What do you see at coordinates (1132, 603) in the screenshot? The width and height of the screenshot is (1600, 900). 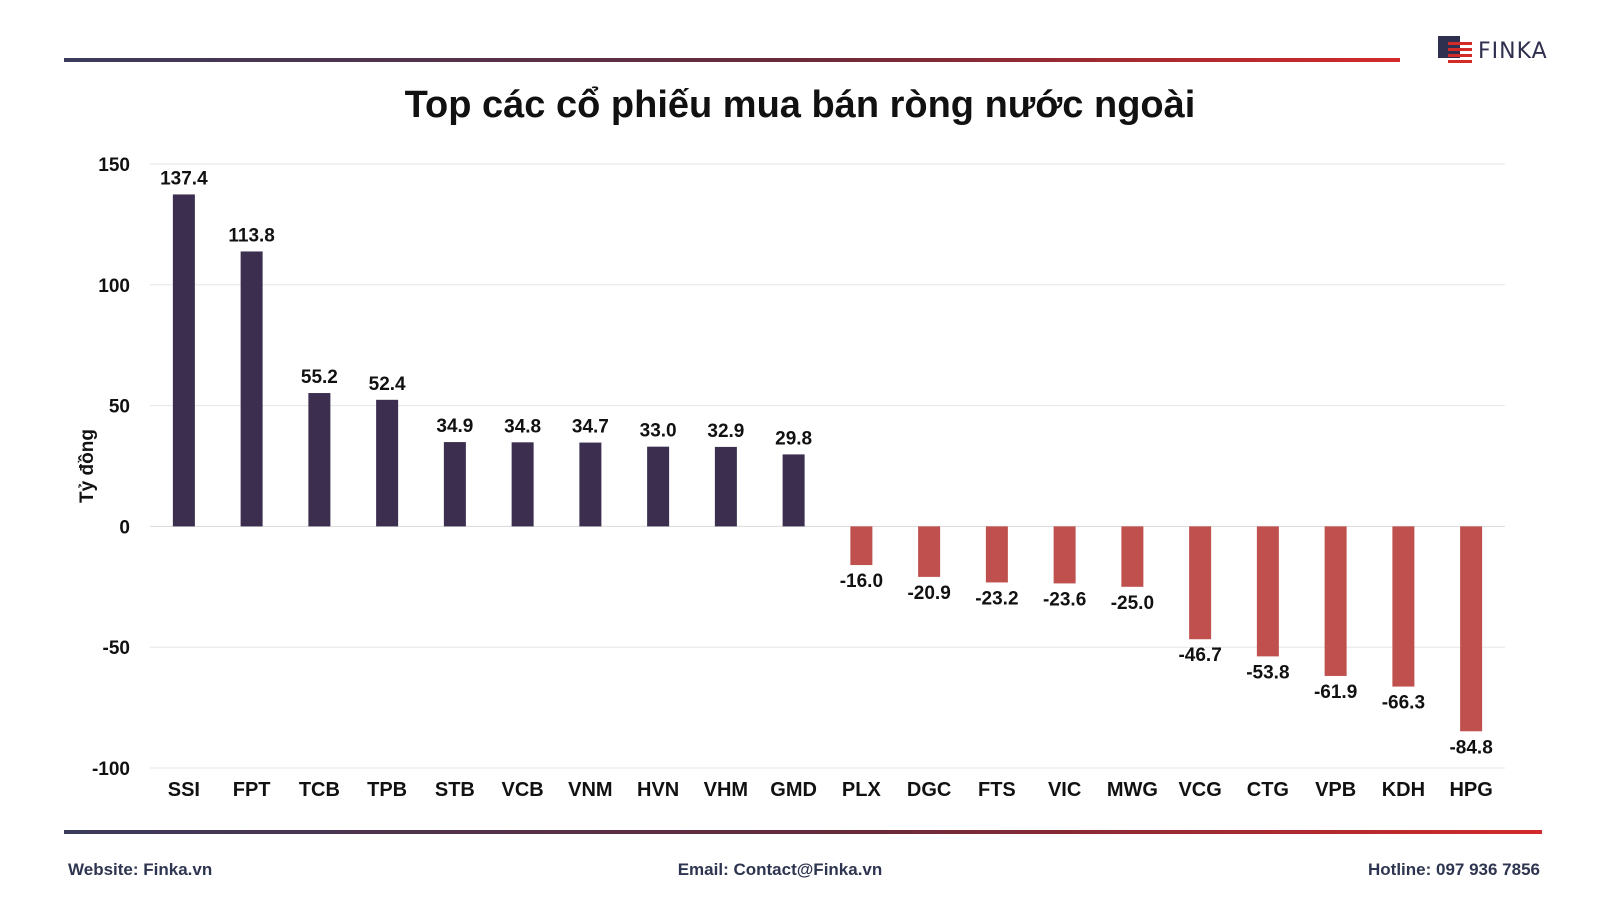 I see `data-label: -25.0` at bounding box center [1132, 603].